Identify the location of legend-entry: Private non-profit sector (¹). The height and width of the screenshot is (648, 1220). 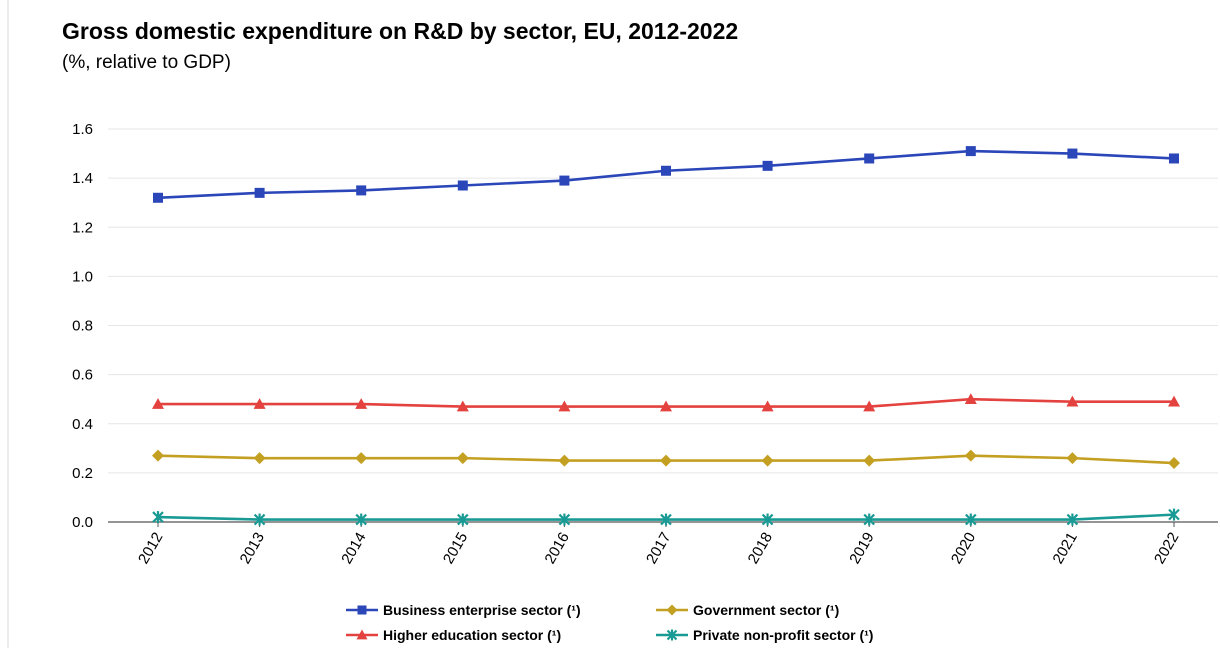
(764, 635).